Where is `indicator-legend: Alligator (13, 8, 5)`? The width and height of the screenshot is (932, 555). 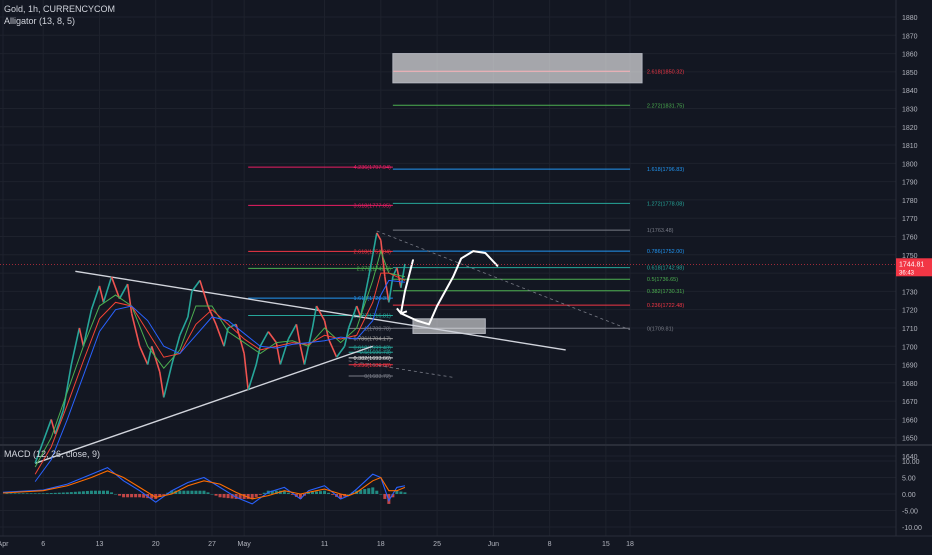 indicator-legend: Alligator (13, 8, 5) is located at coordinates (40, 21).